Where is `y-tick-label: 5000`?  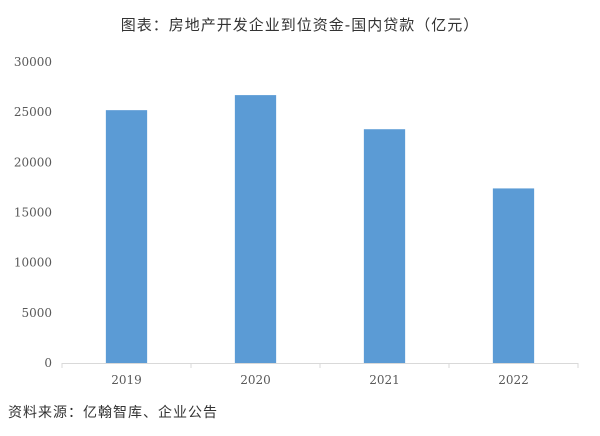 y-tick-label: 5000 is located at coordinates (36, 313).